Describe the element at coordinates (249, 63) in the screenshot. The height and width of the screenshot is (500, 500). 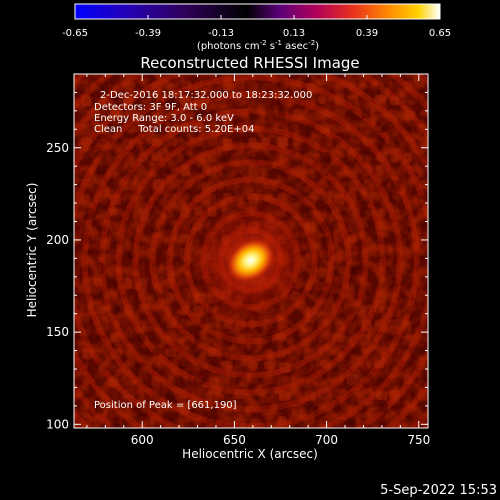
I see `plot-title: Reconstructed RHESSI Image` at that location.